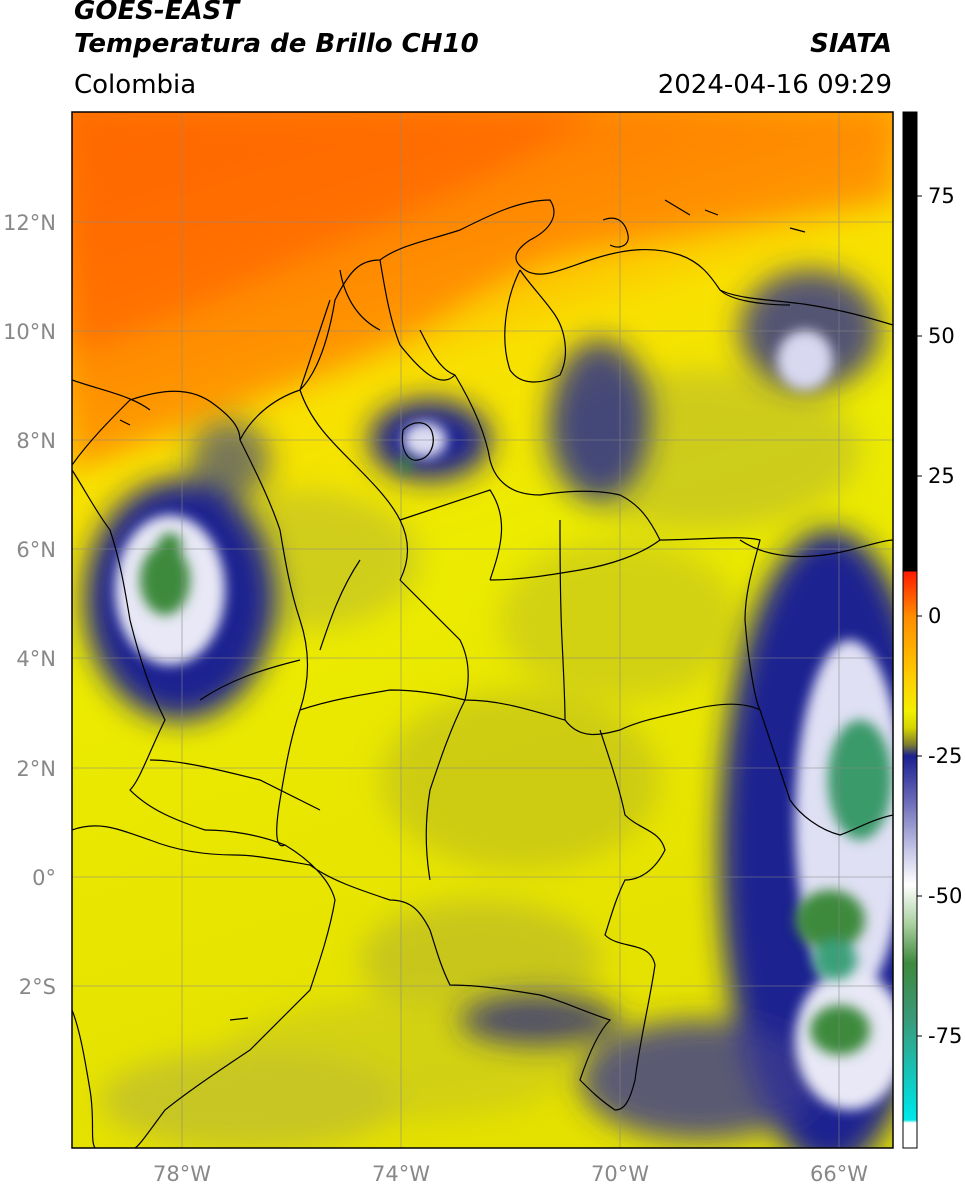 Image resolution: width=966 pixels, height=1190 pixels. I want to click on lat-label: 0°, so click(44, 878).